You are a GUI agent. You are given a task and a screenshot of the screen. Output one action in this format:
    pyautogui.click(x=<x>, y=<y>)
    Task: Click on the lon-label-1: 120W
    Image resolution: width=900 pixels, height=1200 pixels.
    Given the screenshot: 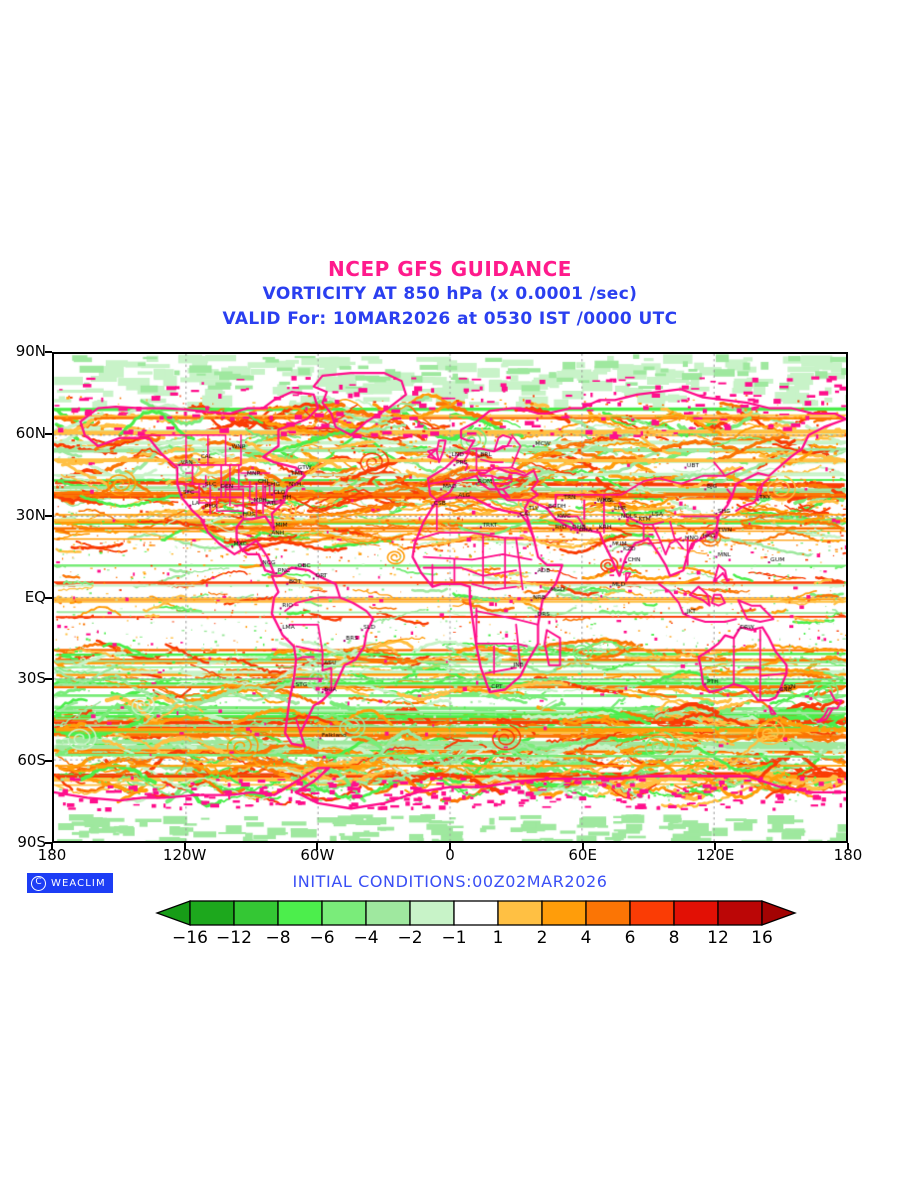 What is the action you would take?
    pyautogui.click(x=184, y=855)
    